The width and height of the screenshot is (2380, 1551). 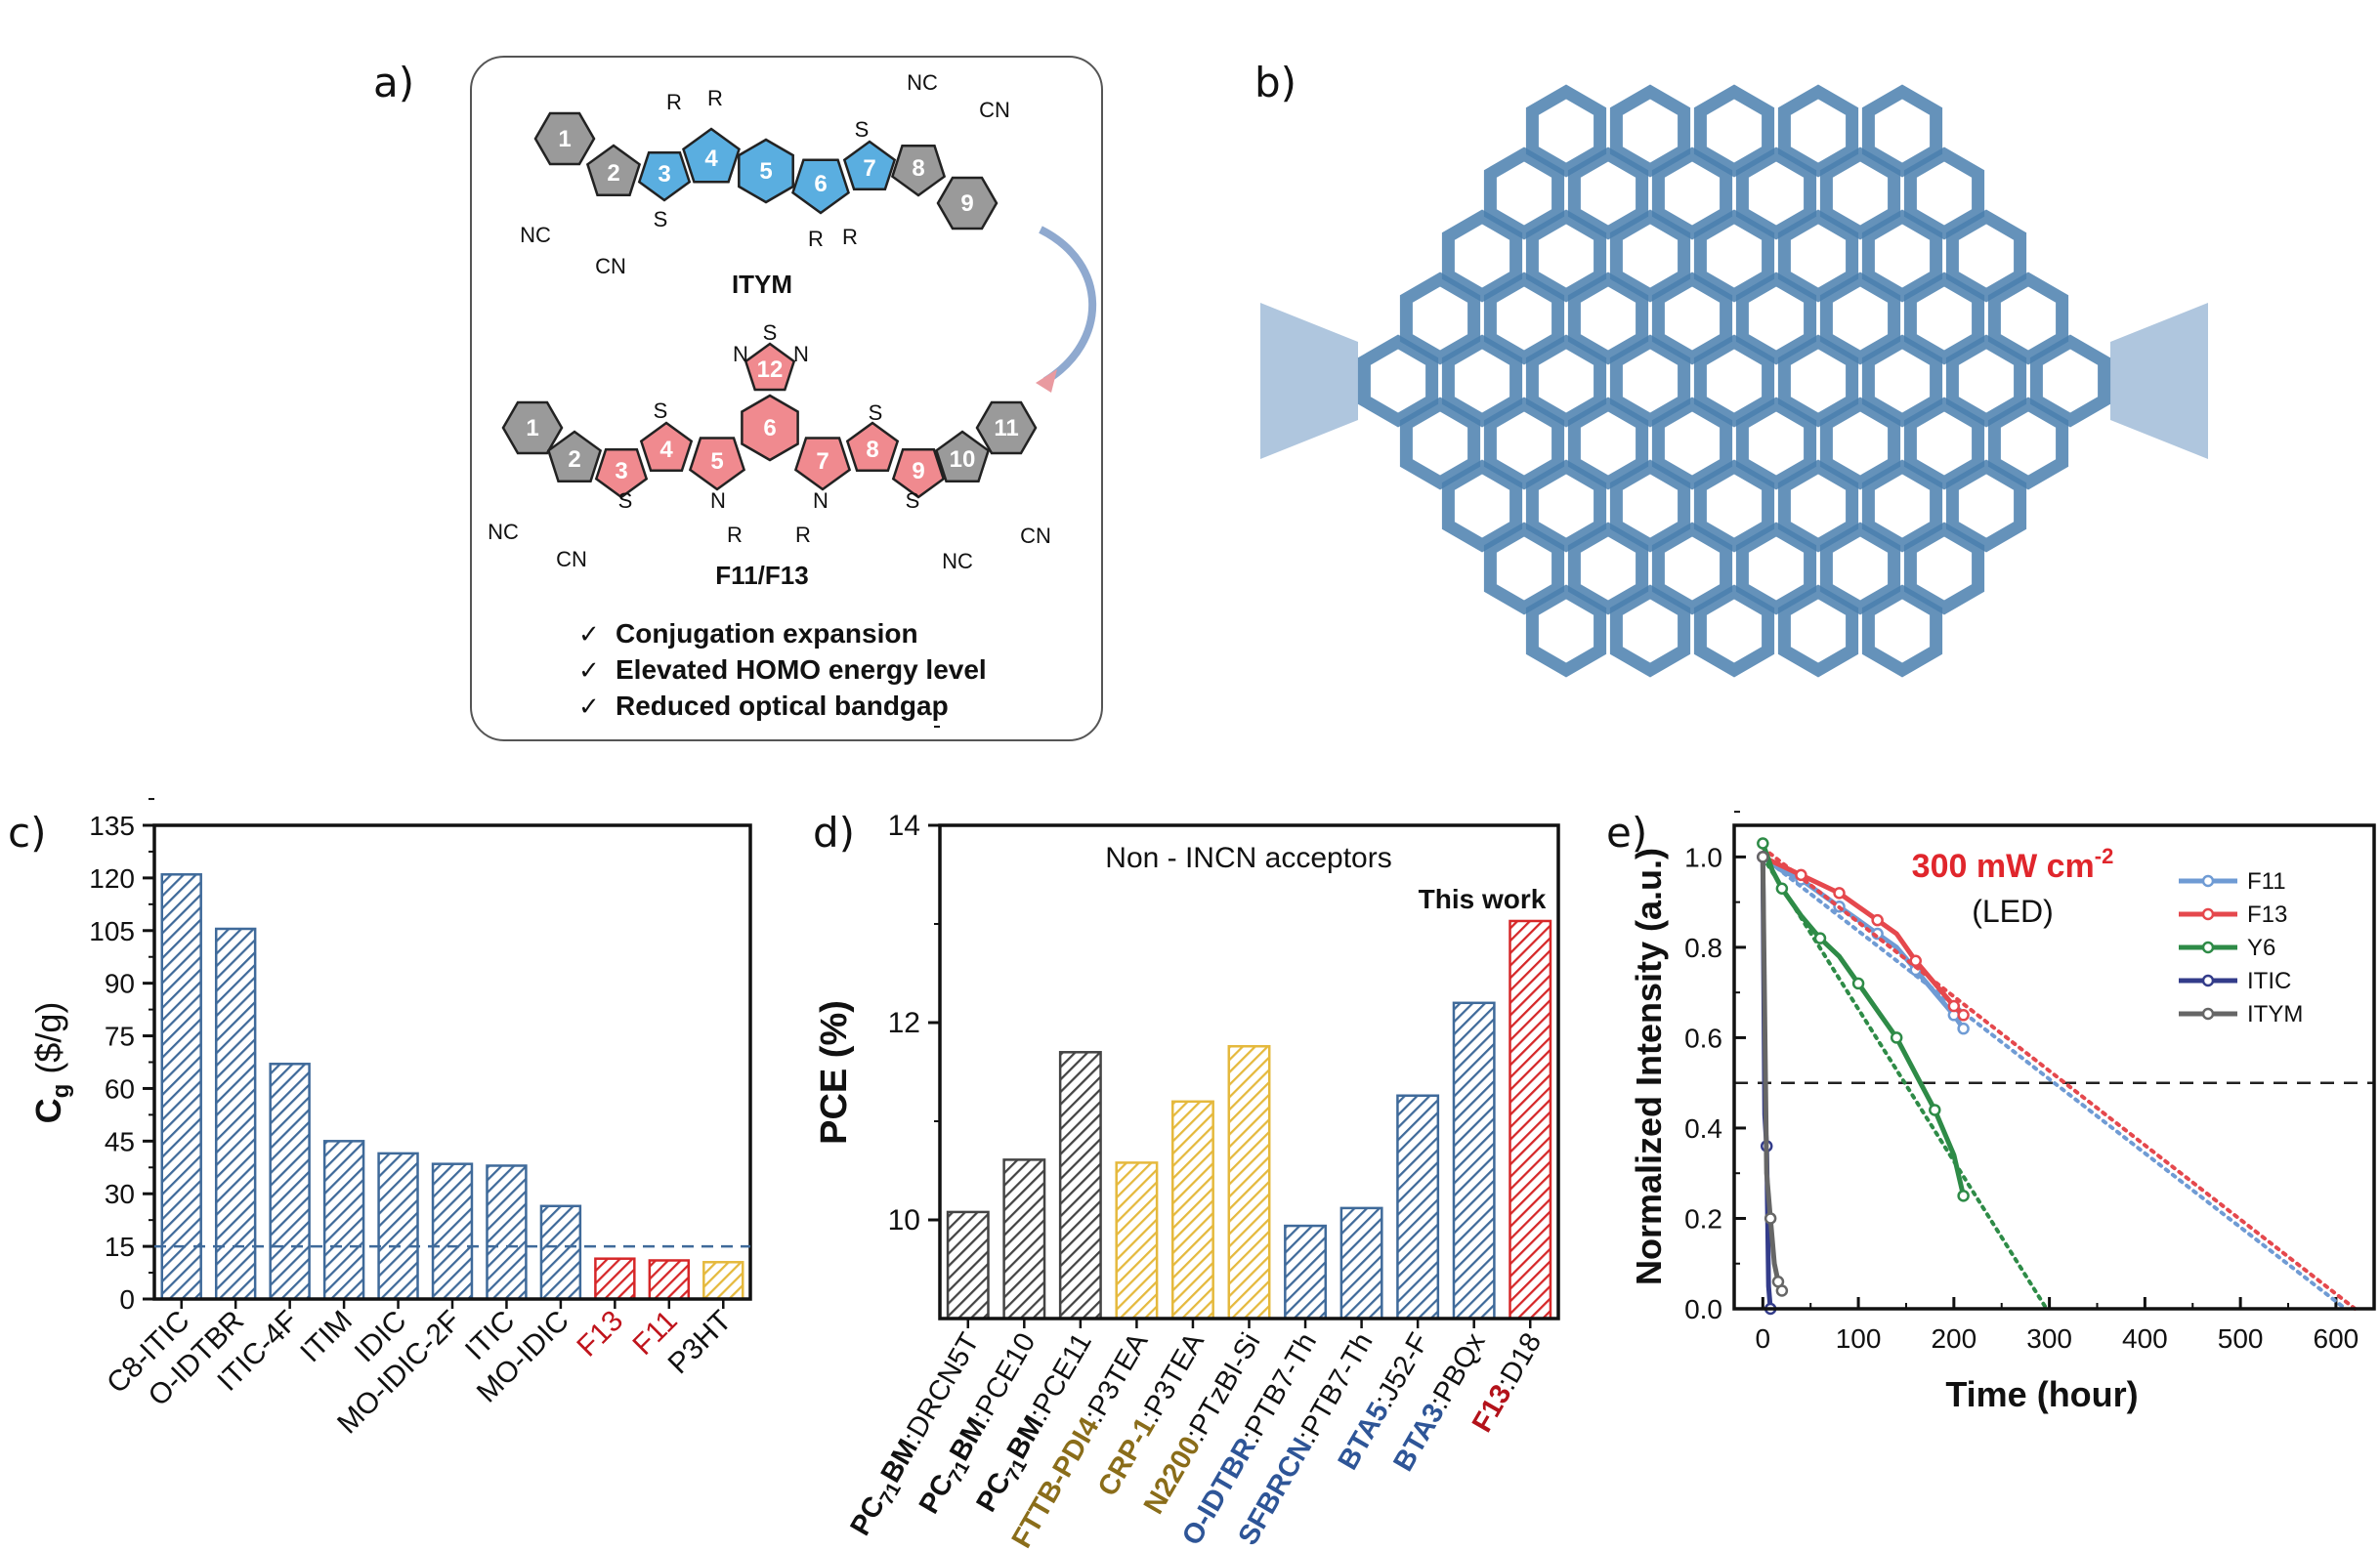 What do you see at coordinates (2054, 1083) in the screenshot?
I see `fit-line-F11` at bounding box center [2054, 1083].